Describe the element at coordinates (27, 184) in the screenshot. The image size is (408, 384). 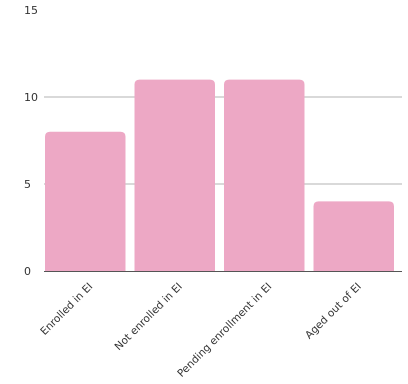
I see `y-tick-label: 5` at that location.